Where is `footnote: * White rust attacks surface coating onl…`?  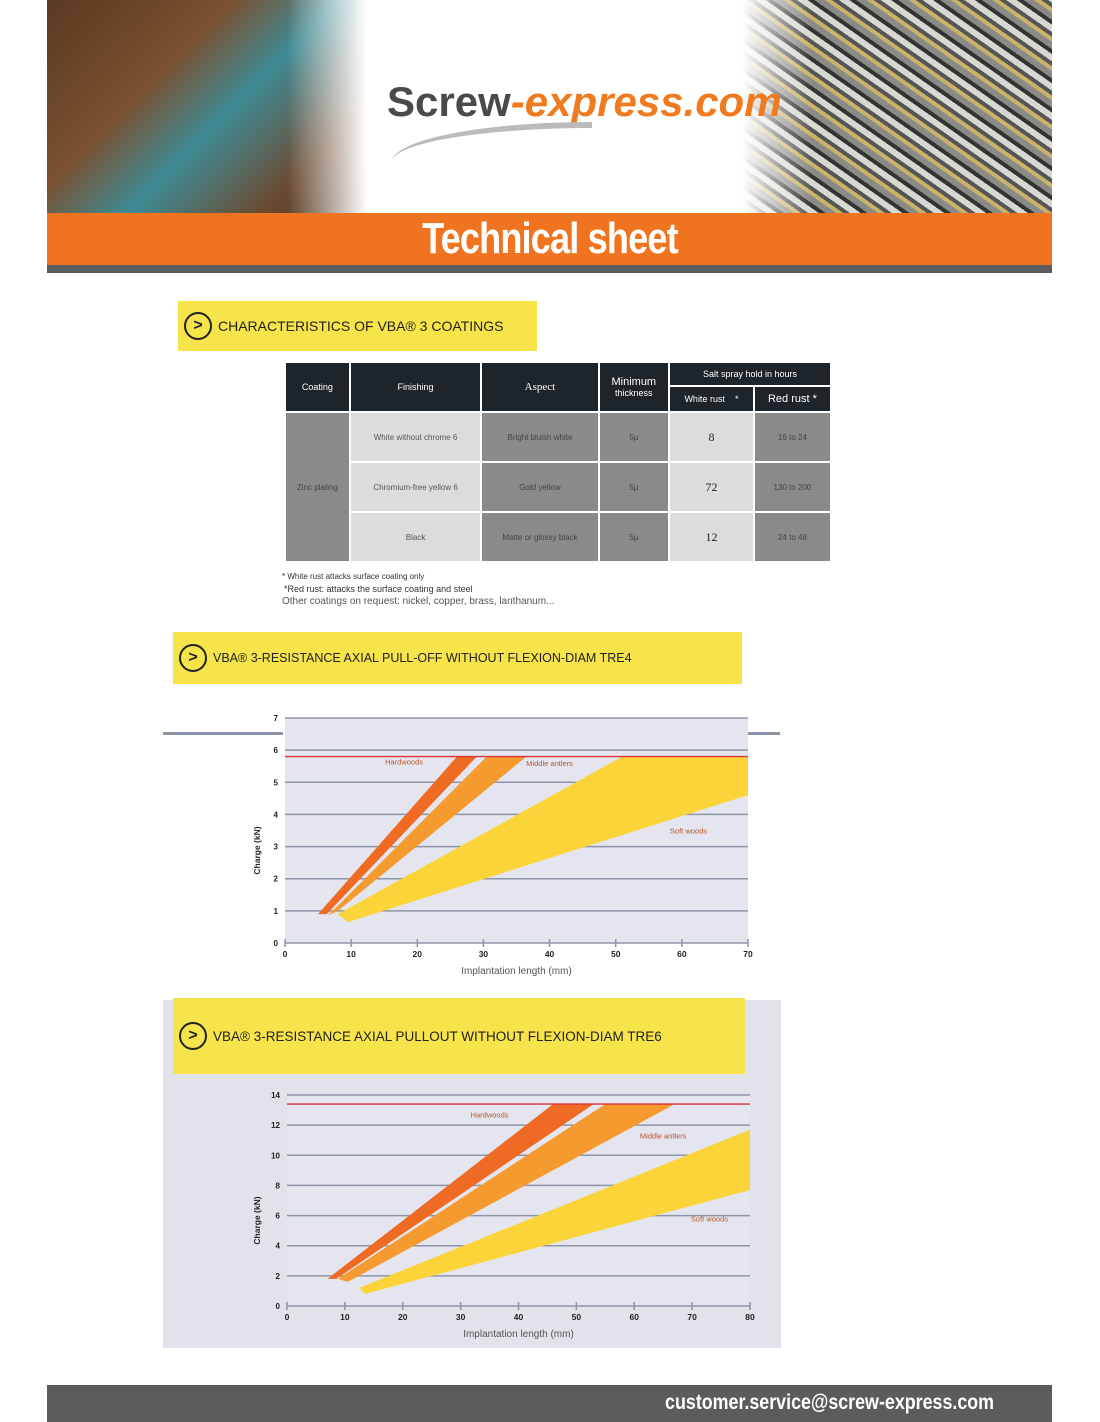
footnote: * White rust attacks surface coating onl… is located at coordinates (353, 576).